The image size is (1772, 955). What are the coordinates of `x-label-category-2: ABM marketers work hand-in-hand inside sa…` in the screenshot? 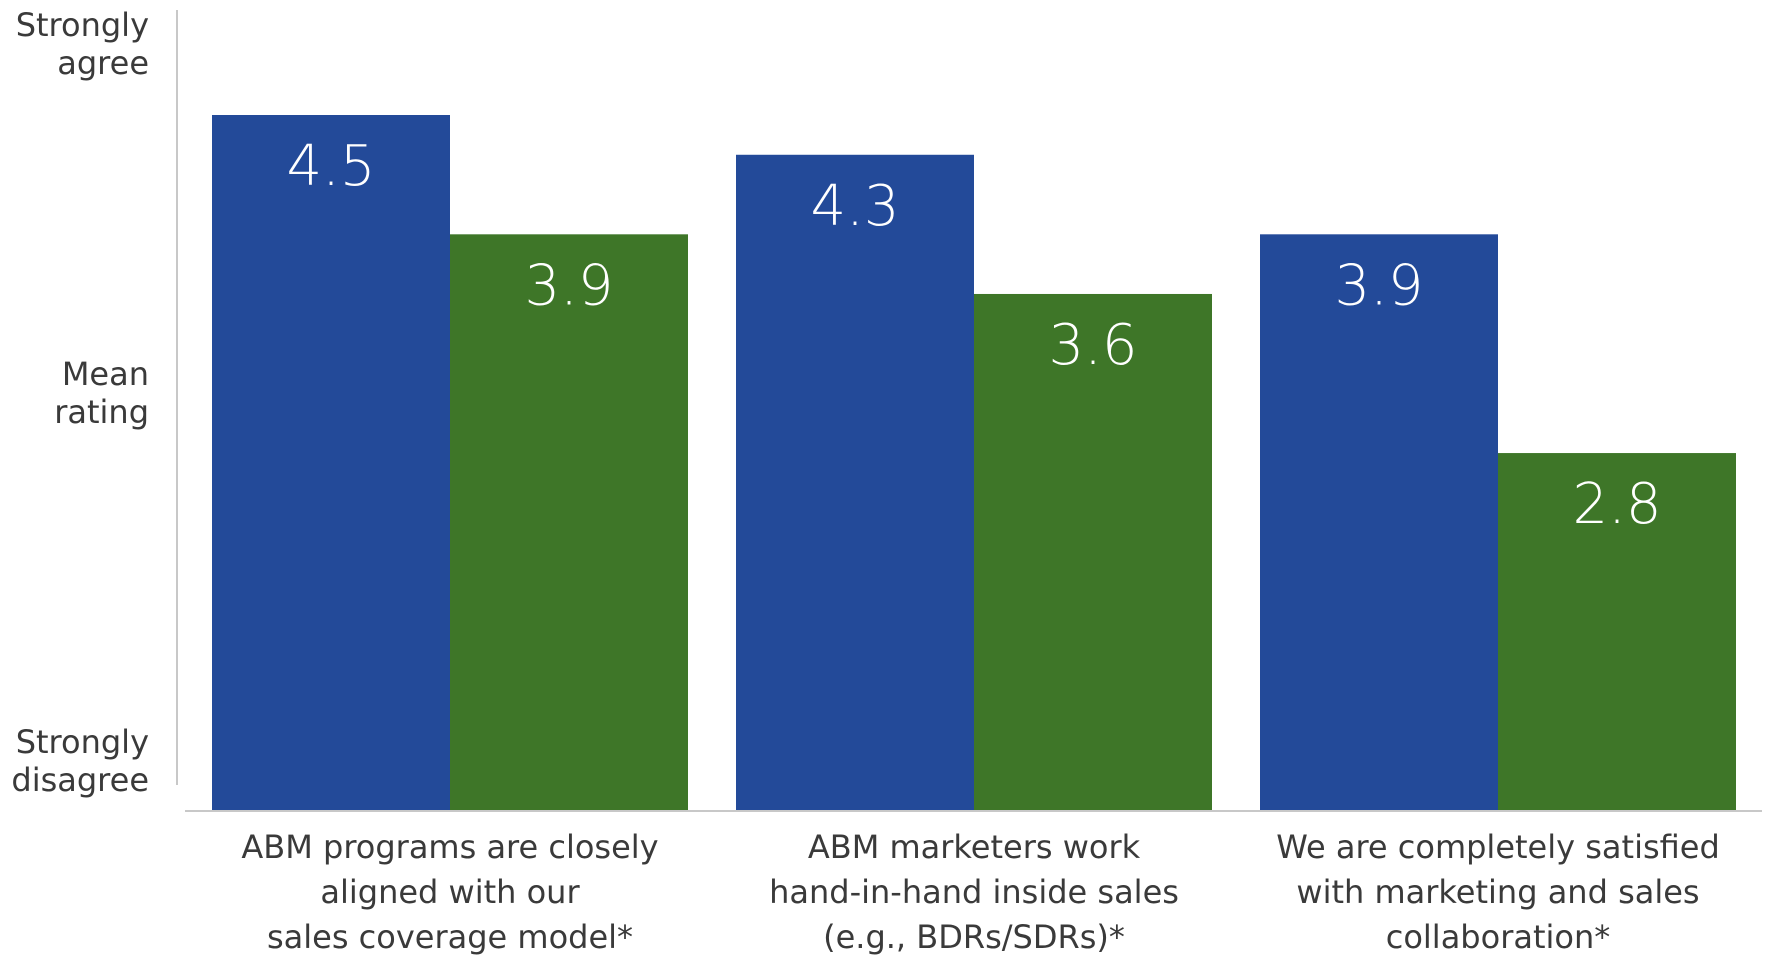 It's located at (974, 891).